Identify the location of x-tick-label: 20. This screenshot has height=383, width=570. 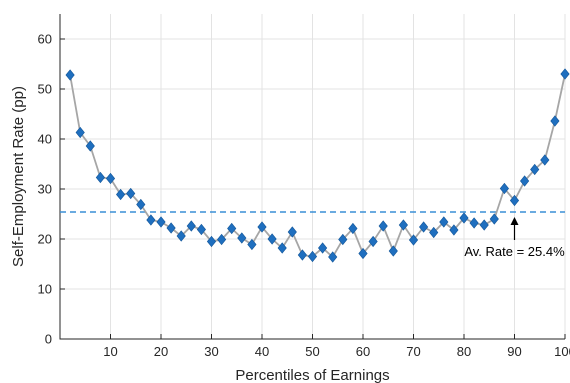
(161, 351).